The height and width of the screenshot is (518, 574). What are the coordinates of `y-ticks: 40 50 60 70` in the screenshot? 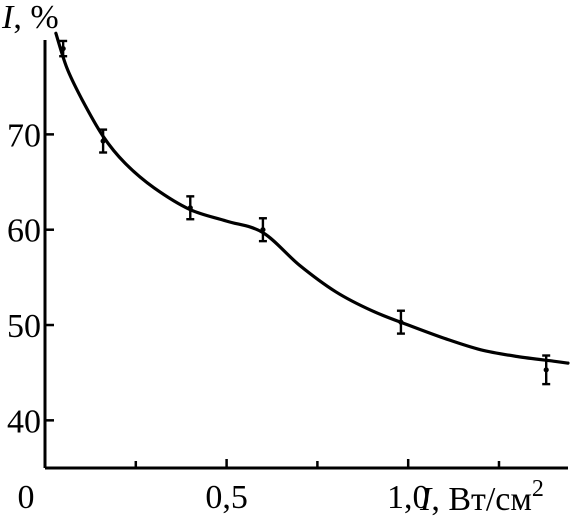 It's located at (30, 278).